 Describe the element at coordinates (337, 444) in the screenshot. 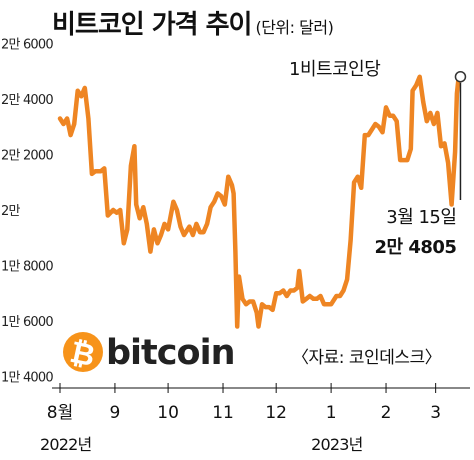

I see `year-label: 2023년` at that location.